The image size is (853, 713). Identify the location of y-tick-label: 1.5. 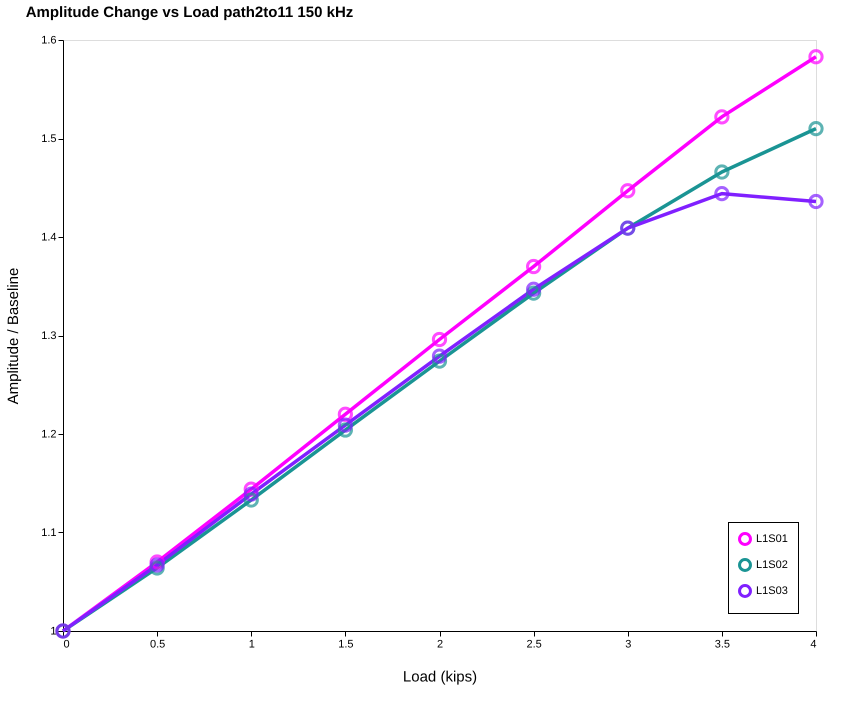
(48, 139).